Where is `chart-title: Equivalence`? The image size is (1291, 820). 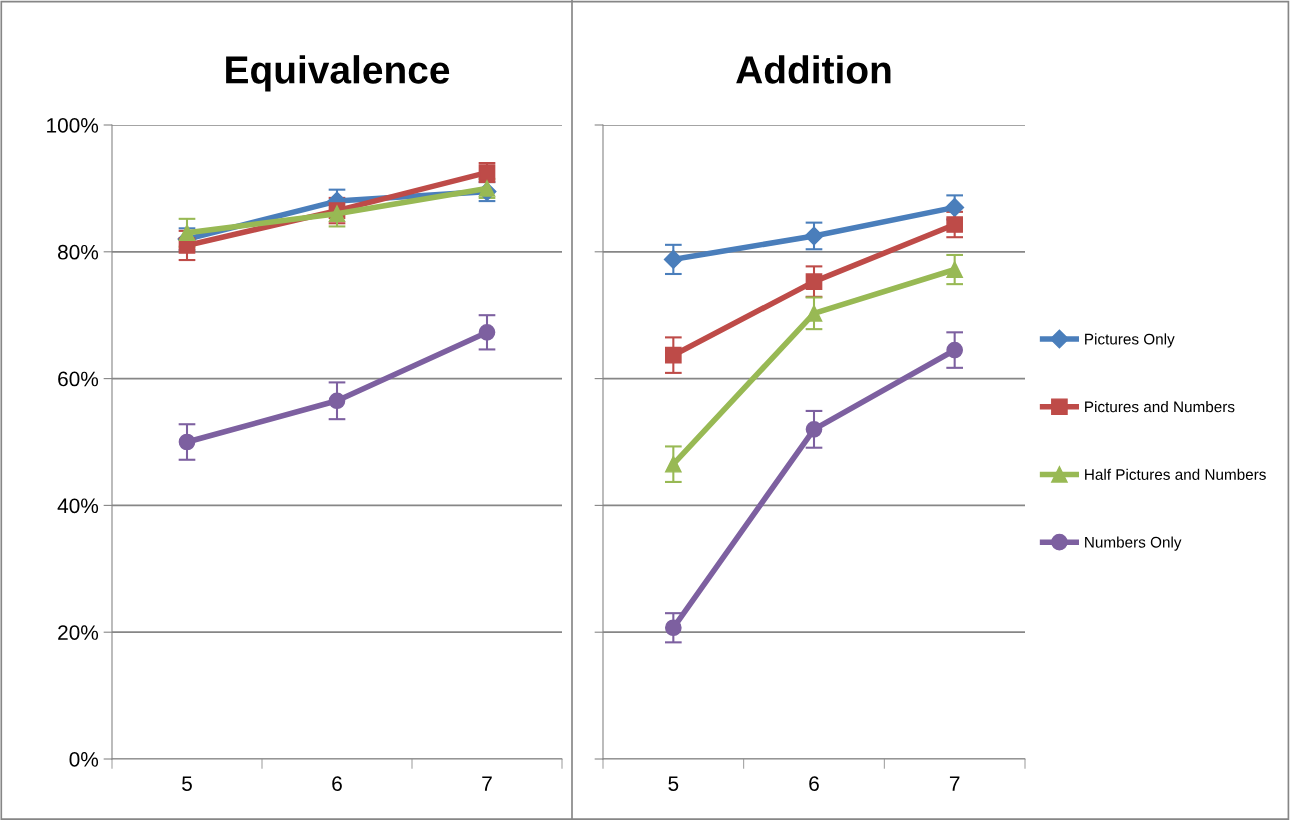 chart-title: Equivalence is located at coordinates (338, 73).